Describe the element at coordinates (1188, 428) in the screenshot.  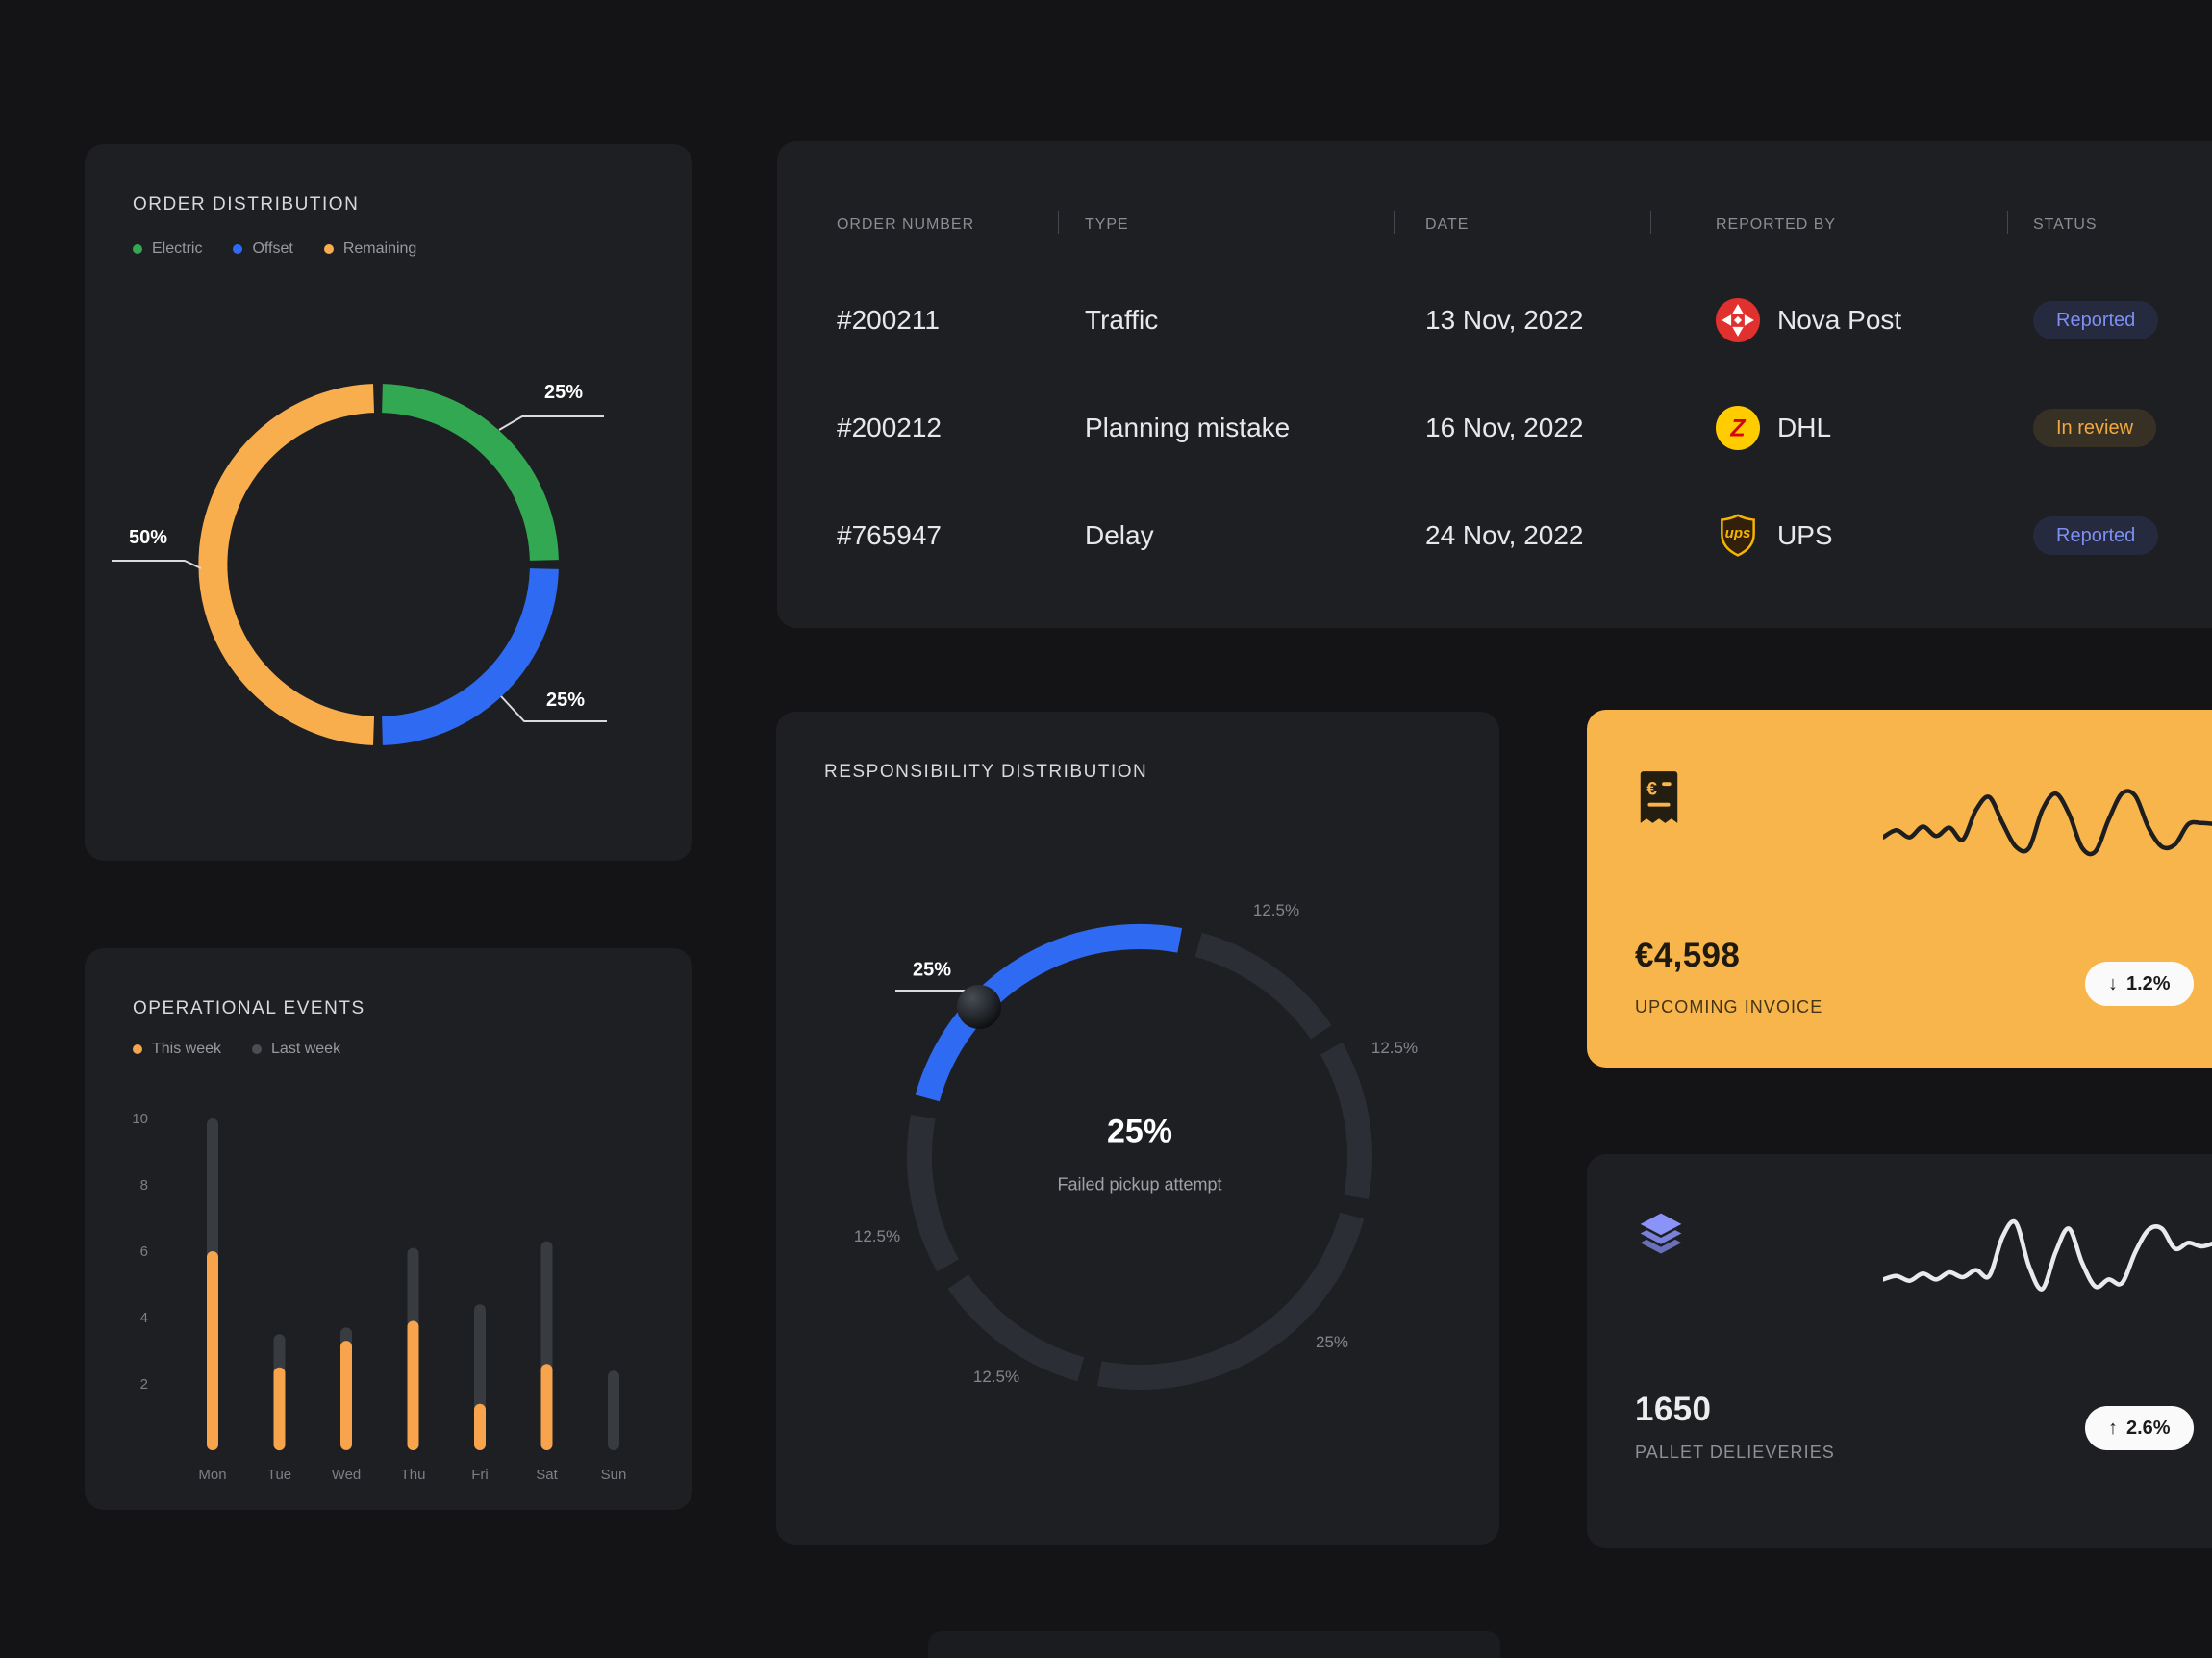
I see `incident-type: Planning mistake` at that location.